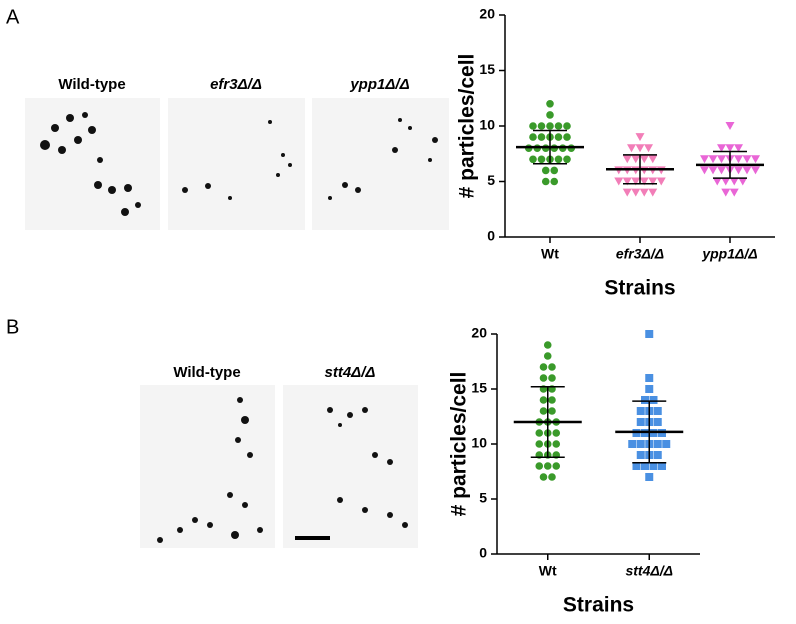 The width and height of the screenshot is (796, 624). What do you see at coordinates (483, 498) in the screenshot?
I see `y-tick-label: 5` at bounding box center [483, 498].